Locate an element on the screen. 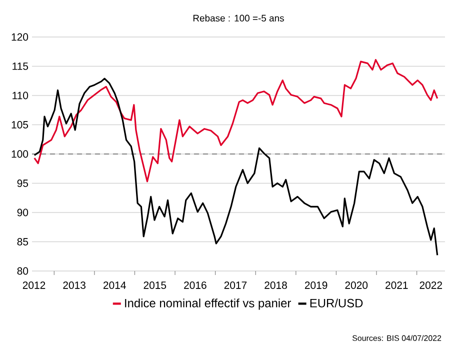 The image size is (460, 354). y-tick-label: 110 is located at coordinates (20, 96).